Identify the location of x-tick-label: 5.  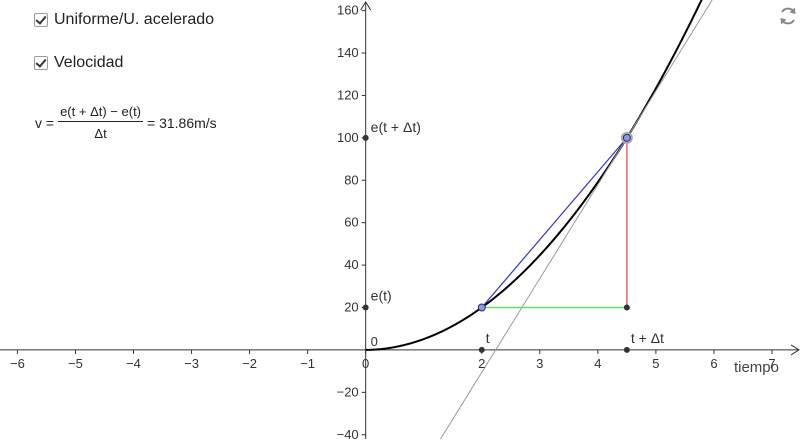
(655, 363).